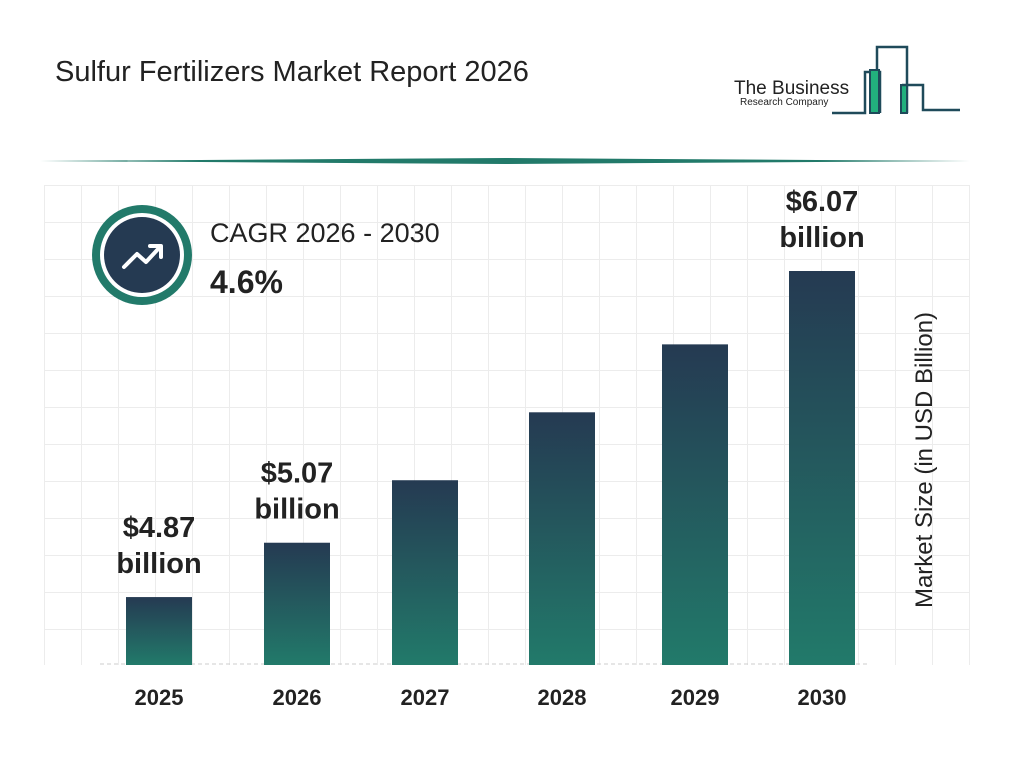 The height and width of the screenshot is (768, 1024). Describe the element at coordinates (822, 468) in the screenshot. I see `bar-2030` at that location.